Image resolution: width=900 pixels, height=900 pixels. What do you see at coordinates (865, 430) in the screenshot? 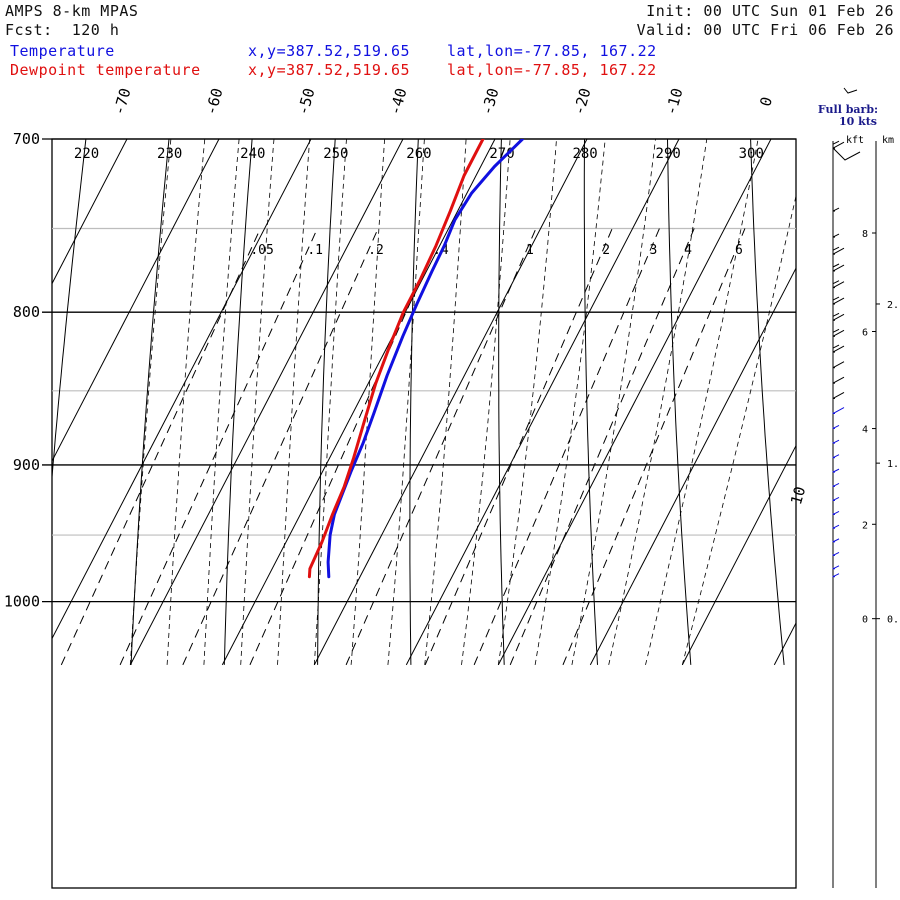
I see `kft-tick-label: 4` at bounding box center [865, 430].